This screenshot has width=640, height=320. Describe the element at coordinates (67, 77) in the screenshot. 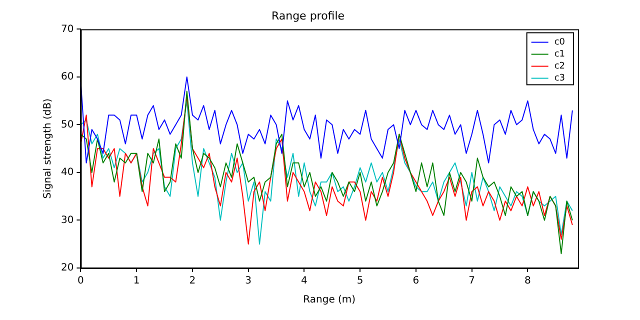

I see `y-tick-label: 60` at that location.